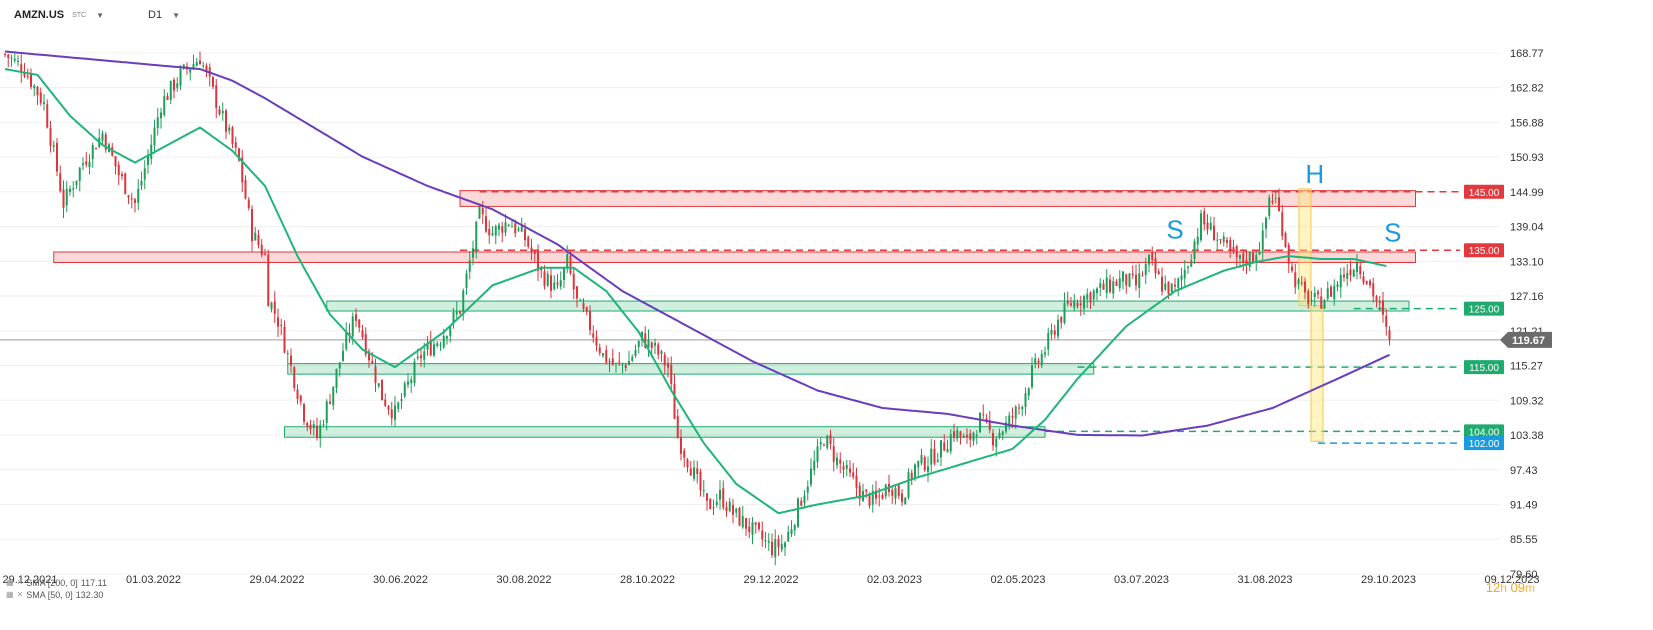 The image size is (1653, 630). Describe the element at coordinates (56, 595) in the screenshot. I see `legend-sma50: ▦ ✕ SMA [50, 0] 132.30` at that location.